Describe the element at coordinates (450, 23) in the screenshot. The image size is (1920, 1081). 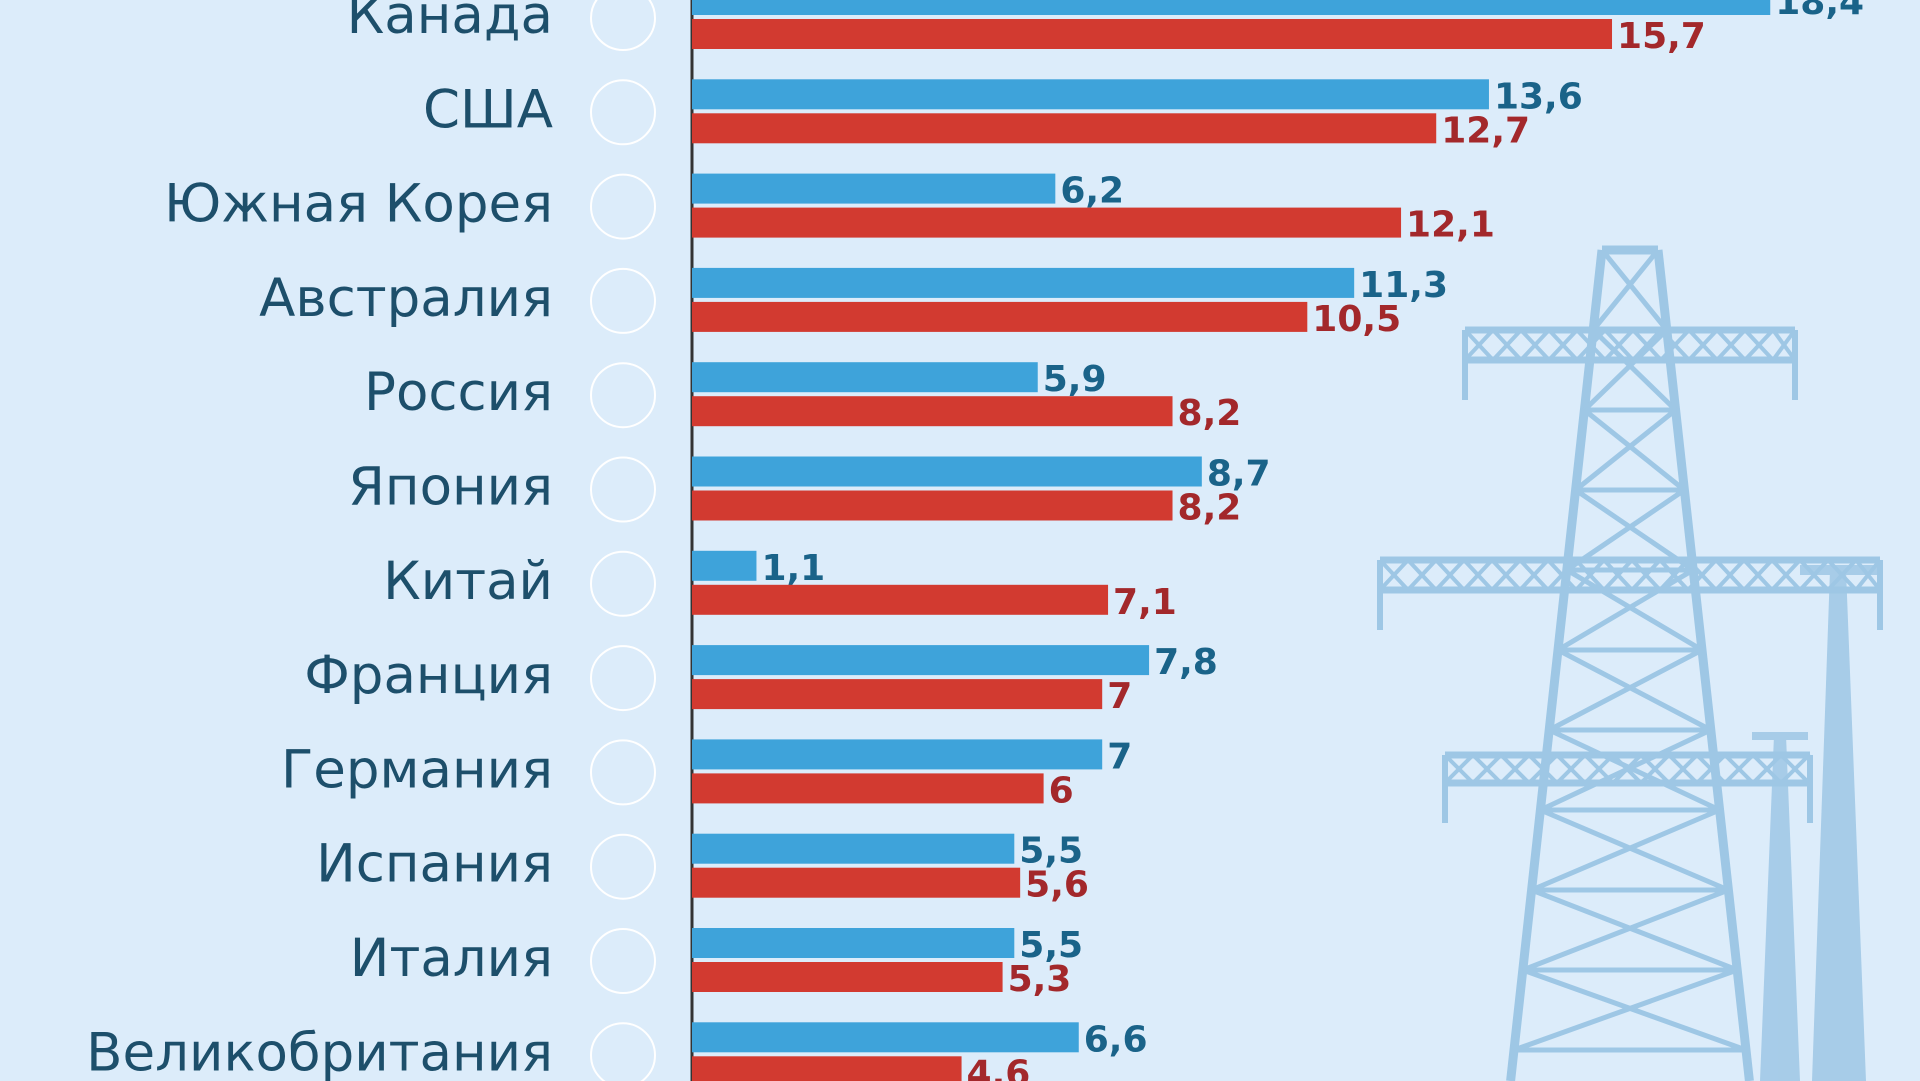
I see `country-label: Канада` at that location.